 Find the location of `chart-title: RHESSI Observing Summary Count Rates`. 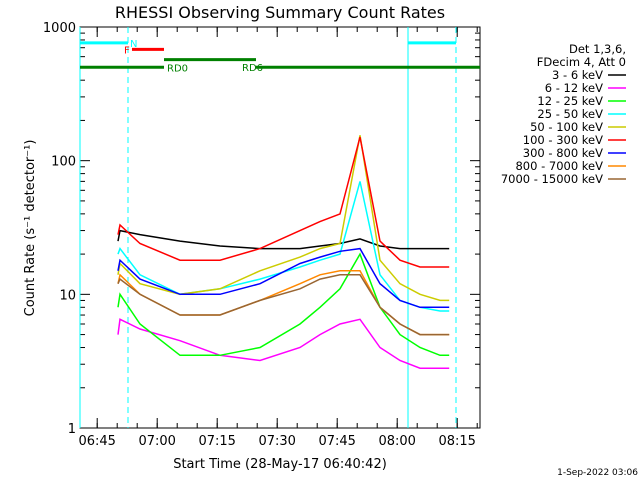

chart-title: RHESSI Observing Summary Count Rates is located at coordinates (280, 12).